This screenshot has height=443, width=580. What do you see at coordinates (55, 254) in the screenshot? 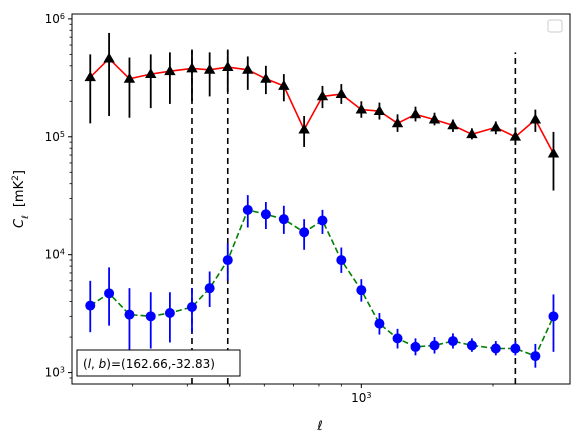
I see `y-tick-label-1: 104` at bounding box center [55, 254].